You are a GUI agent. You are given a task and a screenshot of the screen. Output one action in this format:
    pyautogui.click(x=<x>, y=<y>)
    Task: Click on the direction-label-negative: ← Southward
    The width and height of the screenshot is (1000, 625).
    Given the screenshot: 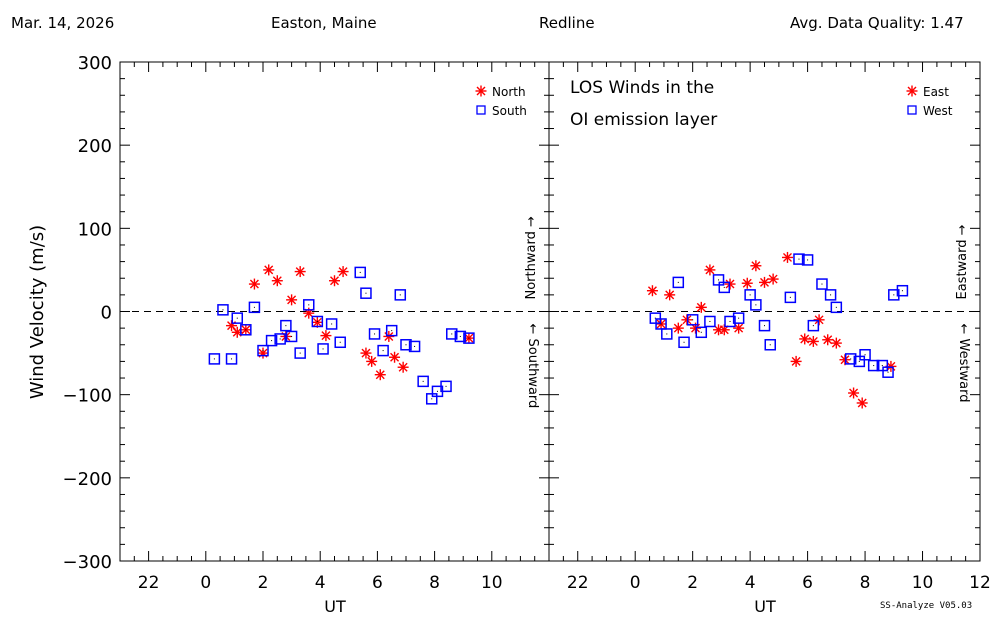 What is the action you would take?
    pyautogui.click(x=532, y=366)
    